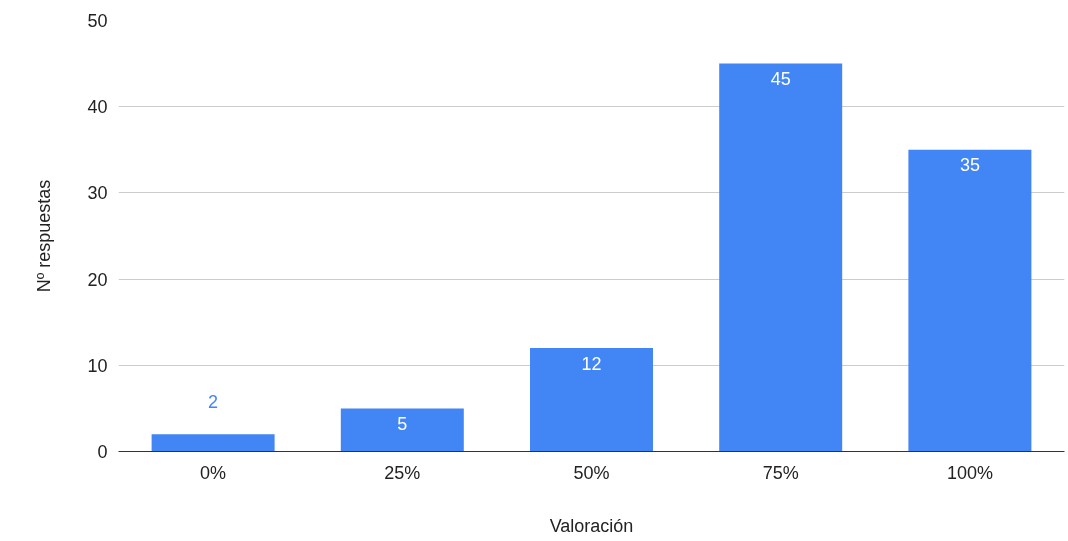 This screenshot has width=1068, height=541. What do you see at coordinates (97, 279) in the screenshot?
I see `y-tick-label: 20` at bounding box center [97, 279].